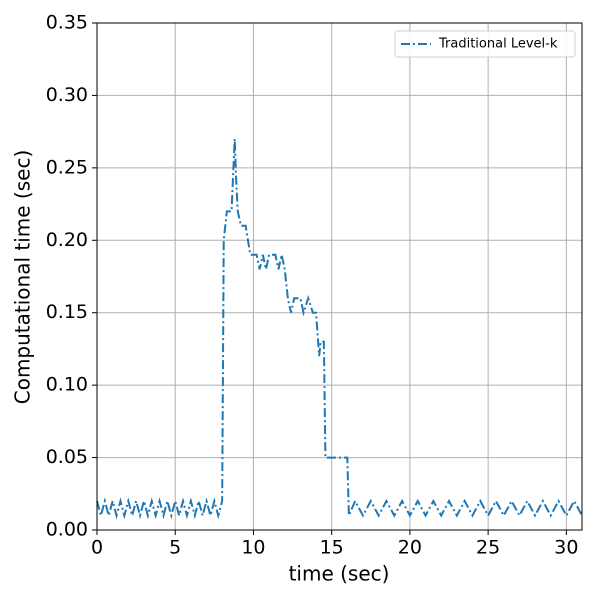 The height and width of the screenshot is (600, 600). What do you see at coordinates (67, 95) in the screenshot?
I see `y-tick-label: 0.30` at bounding box center [67, 95].